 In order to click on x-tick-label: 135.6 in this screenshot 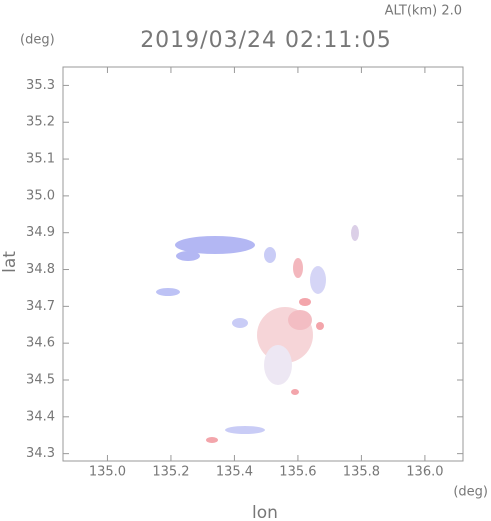, I will do `click(297, 472)`.